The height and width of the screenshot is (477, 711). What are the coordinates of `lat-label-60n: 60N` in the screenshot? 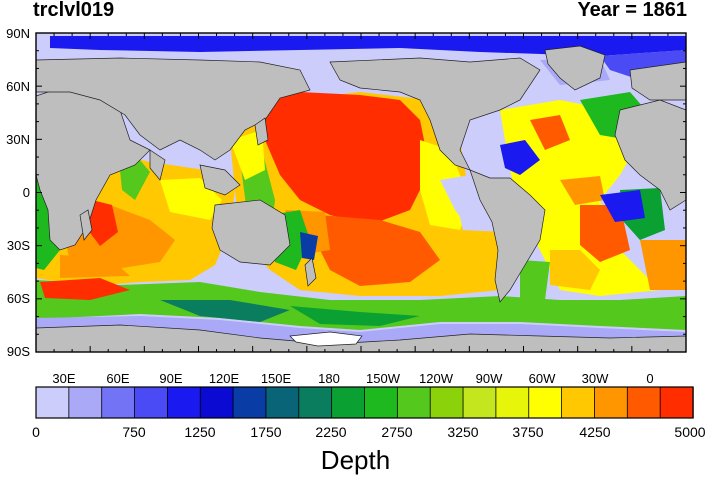 It's located at (18, 86).